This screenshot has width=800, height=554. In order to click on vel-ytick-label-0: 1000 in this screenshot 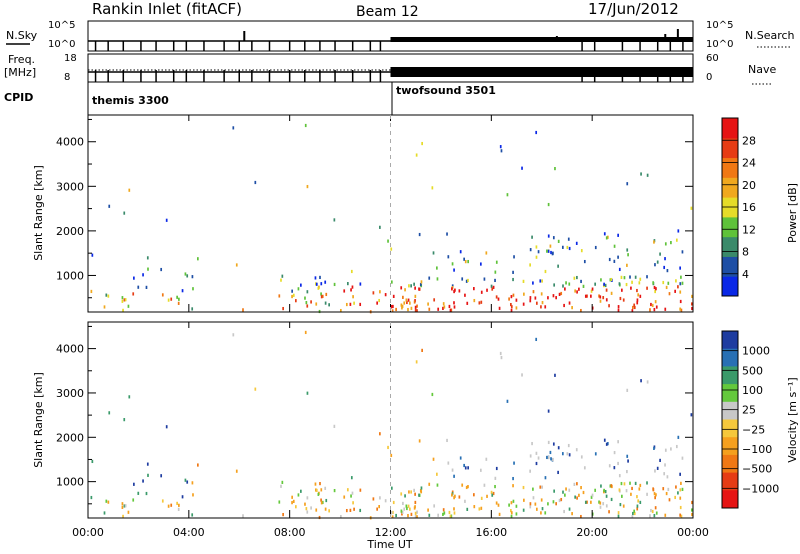, I will do `click(70, 482)`.